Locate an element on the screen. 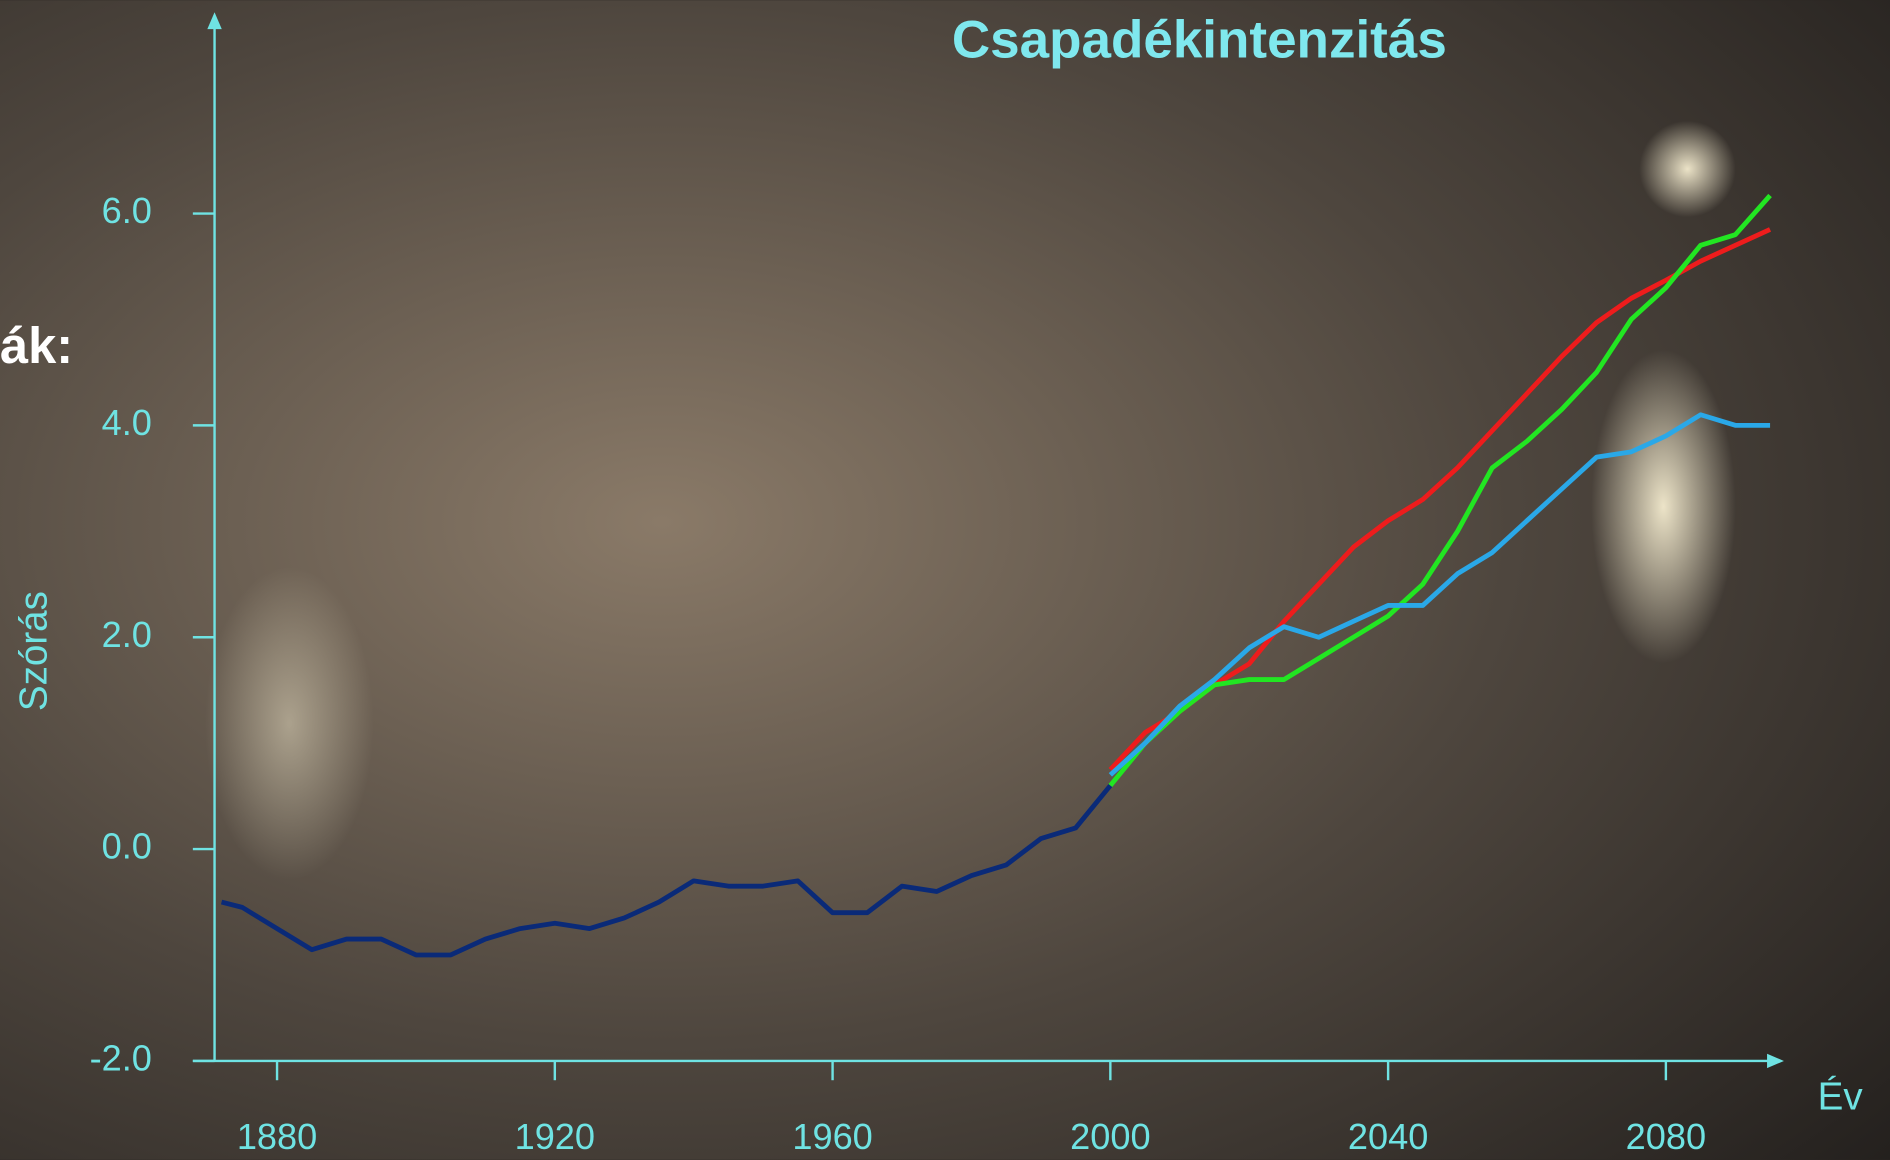 The height and width of the screenshot is (1160, 1890). x-axis-arrow is located at coordinates (1775, 1061).